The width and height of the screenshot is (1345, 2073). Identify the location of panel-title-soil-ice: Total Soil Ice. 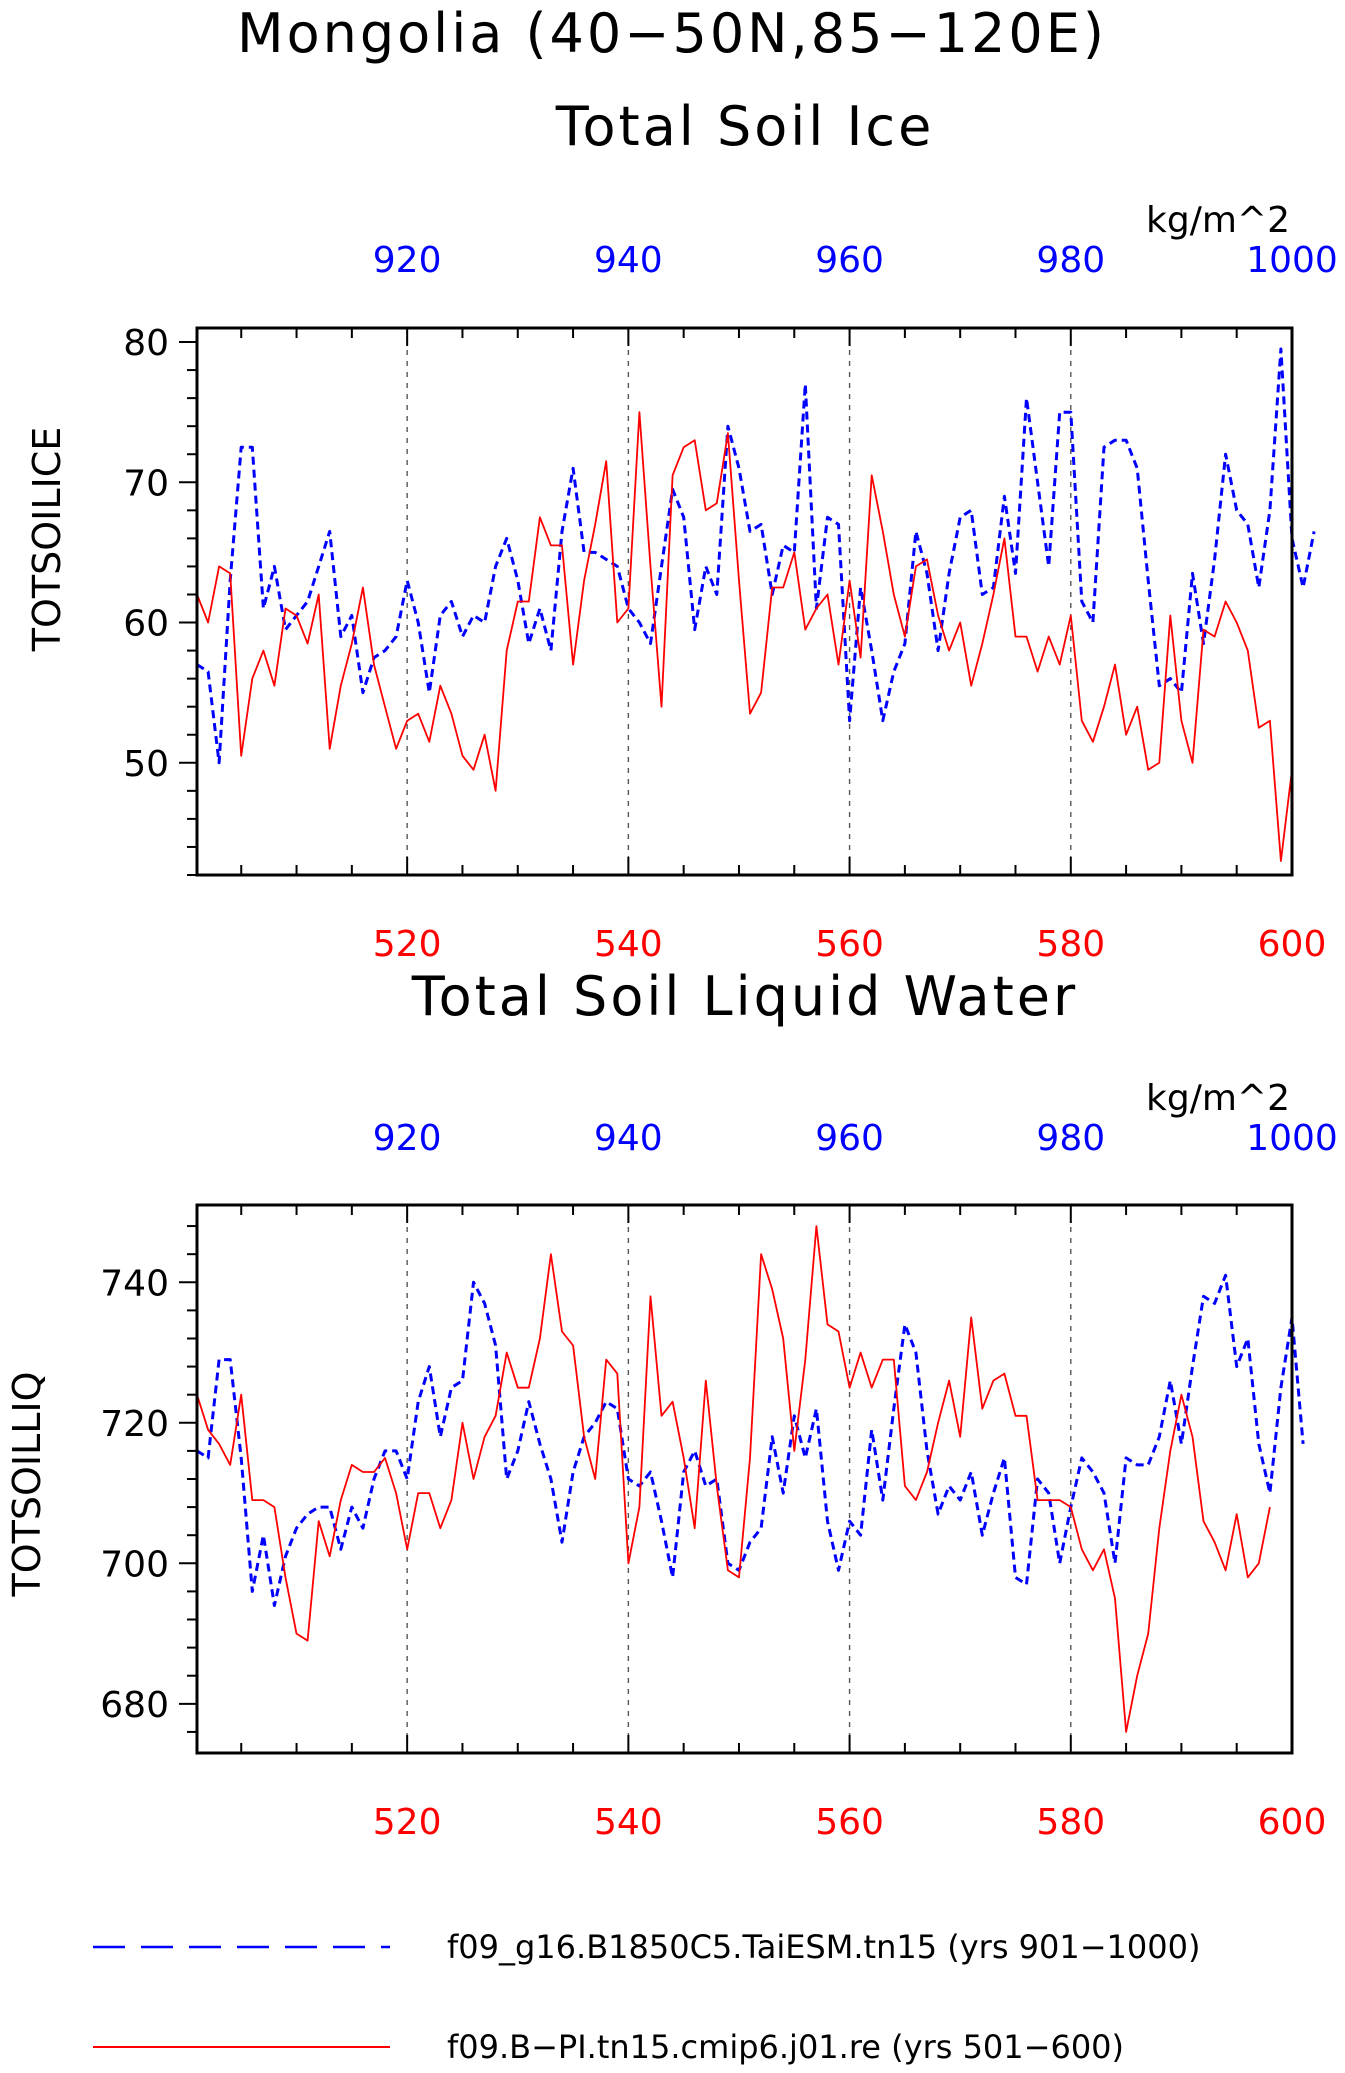
(745, 126).